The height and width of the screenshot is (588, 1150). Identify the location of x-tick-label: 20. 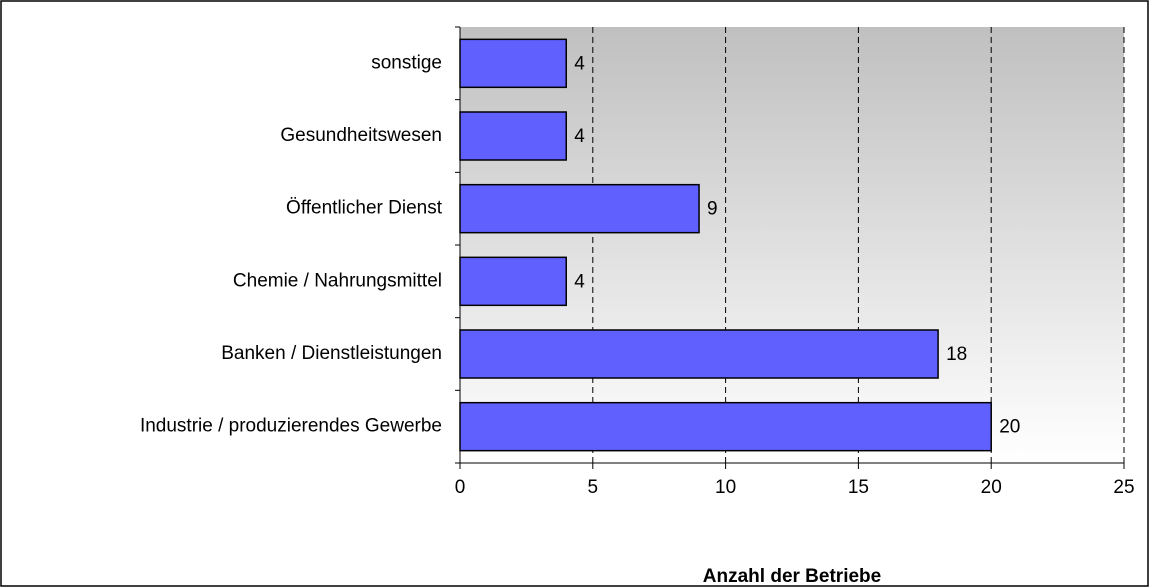
(991, 487).